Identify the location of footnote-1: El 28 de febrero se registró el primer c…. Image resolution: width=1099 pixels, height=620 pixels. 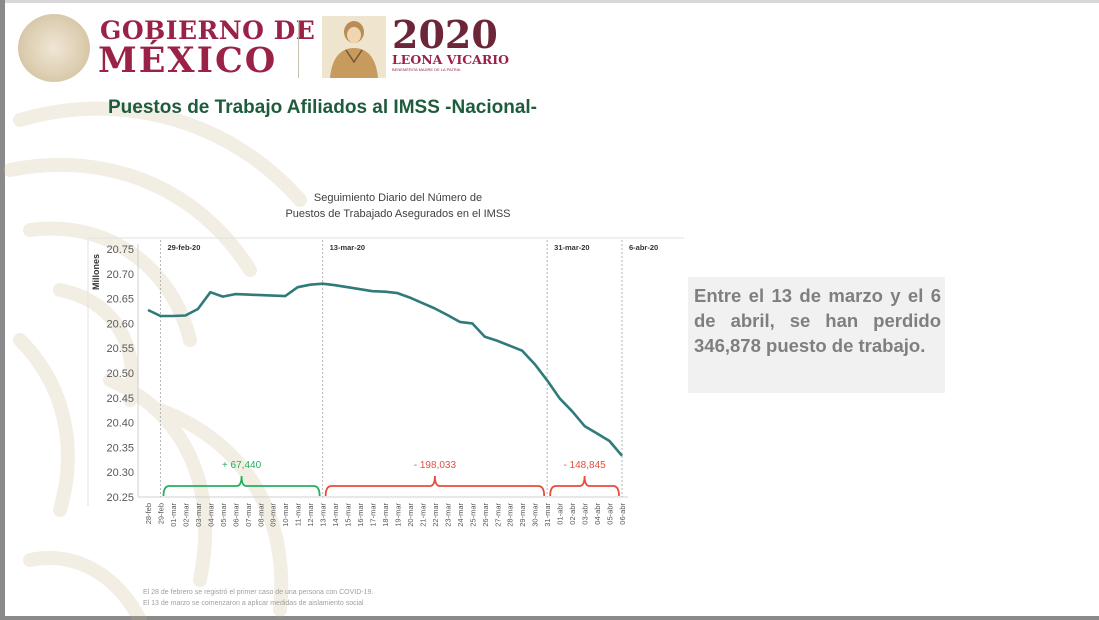
(258, 592).